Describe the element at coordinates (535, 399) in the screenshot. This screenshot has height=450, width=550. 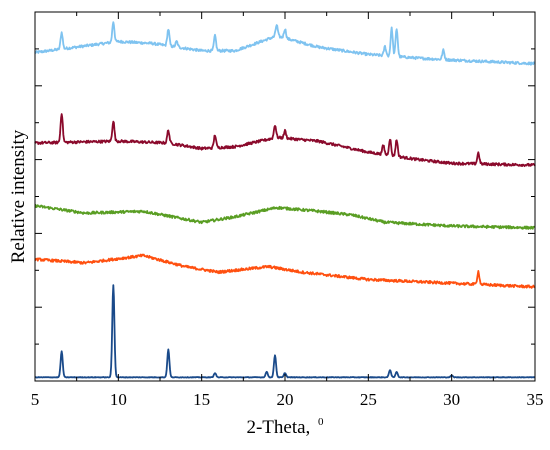
I see `x-tick-label: 35` at that location.